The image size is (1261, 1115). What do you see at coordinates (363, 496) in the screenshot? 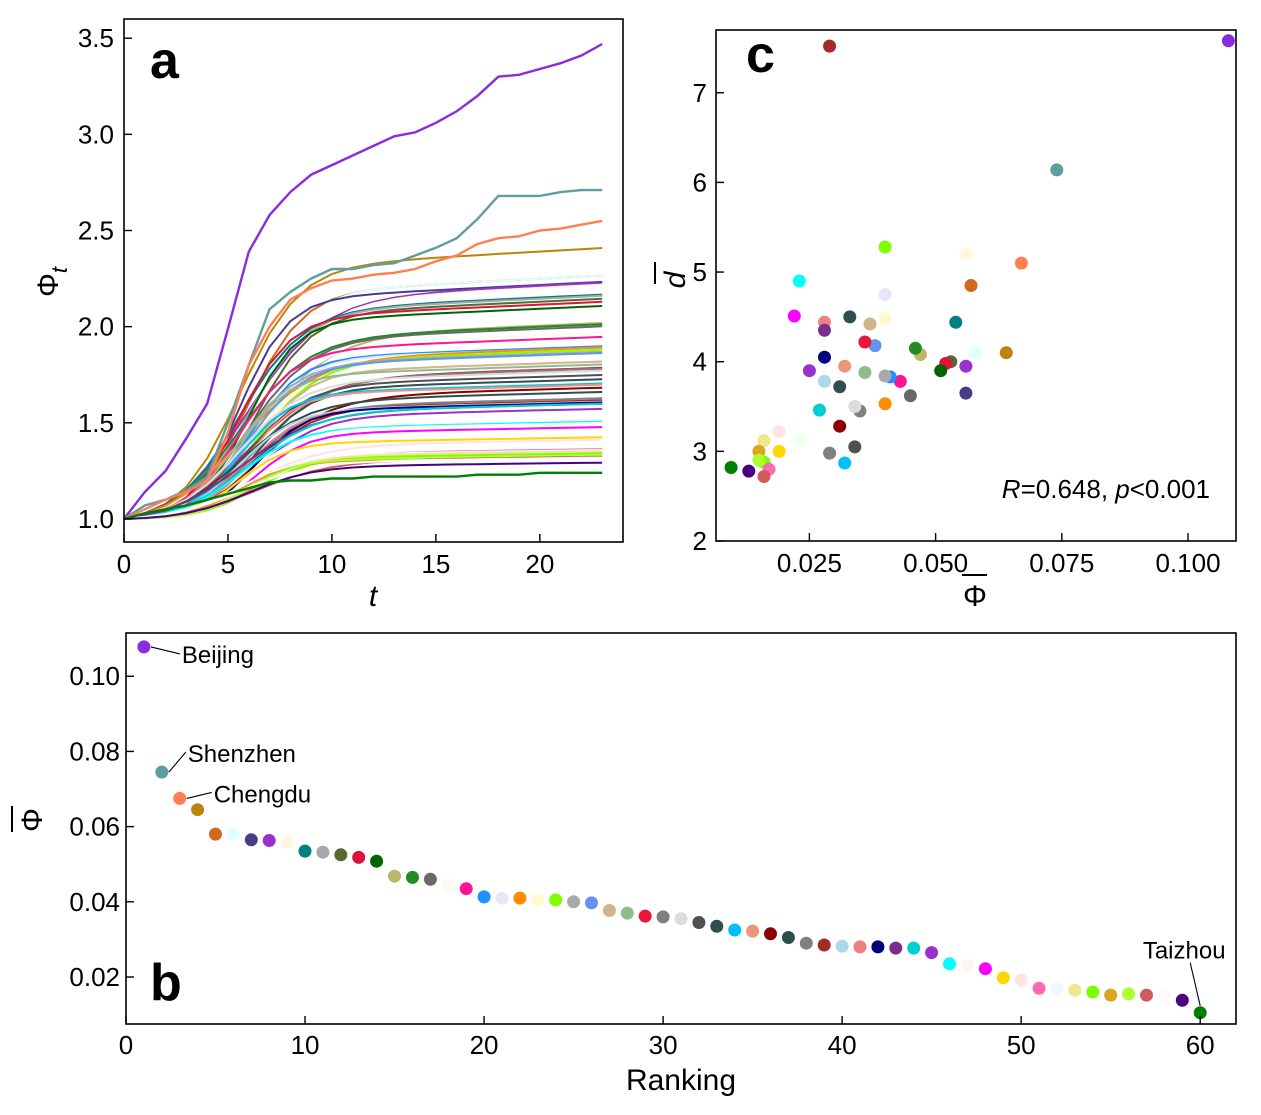
I see `panel-a-series-line-taizhou` at bounding box center [363, 496].